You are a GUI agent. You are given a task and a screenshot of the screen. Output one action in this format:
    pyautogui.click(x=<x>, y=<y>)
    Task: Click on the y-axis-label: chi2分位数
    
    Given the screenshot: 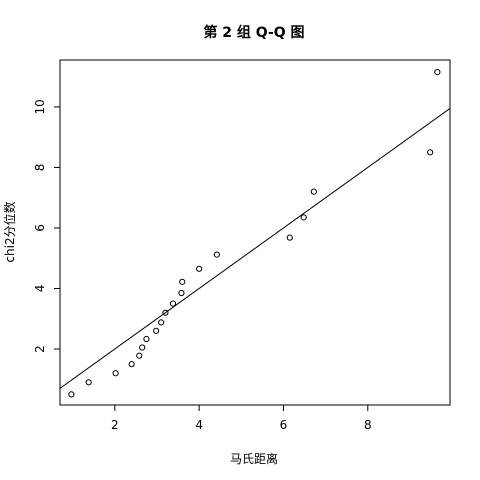 What is the action you would take?
    pyautogui.click(x=9, y=231)
    